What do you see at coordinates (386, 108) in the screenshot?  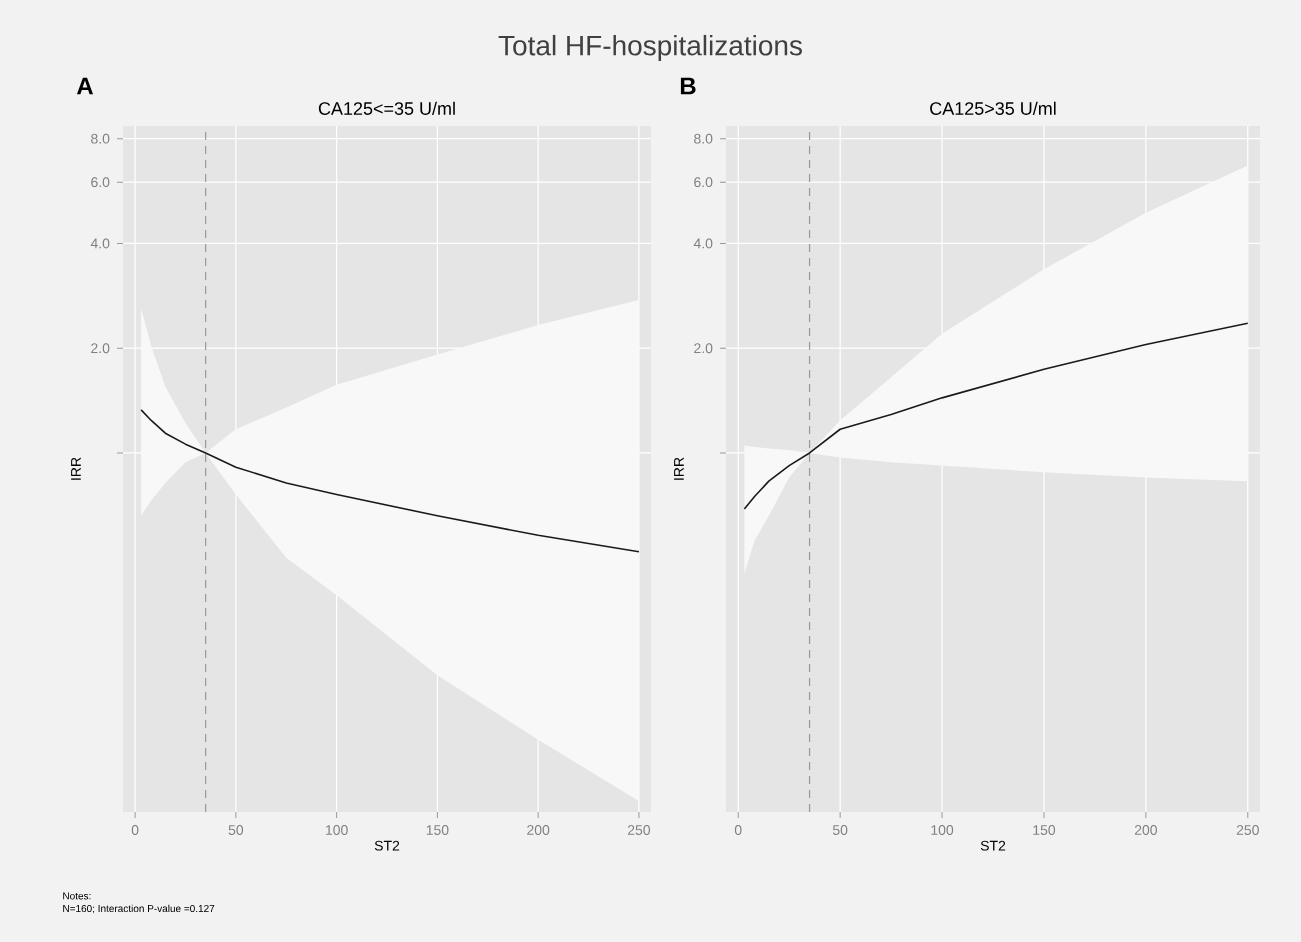 I see `chart-subtitle: CA125<=35 U/ml` at bounding box center [386, 108].